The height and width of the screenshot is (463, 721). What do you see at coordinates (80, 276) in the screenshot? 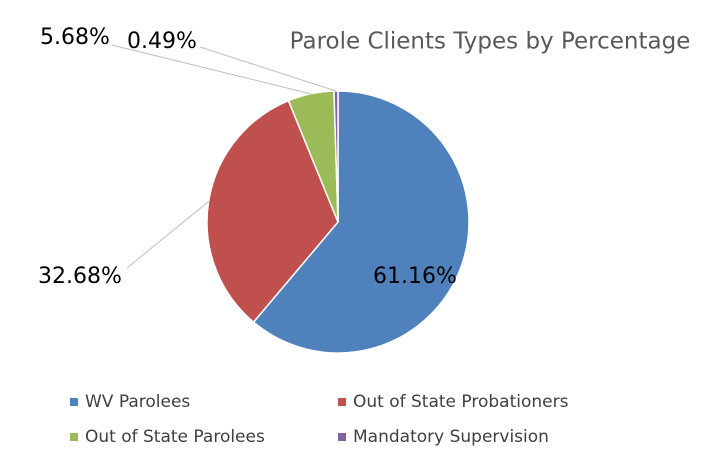
I see `data-label: 32.68%` at bounding box center [80, 276].